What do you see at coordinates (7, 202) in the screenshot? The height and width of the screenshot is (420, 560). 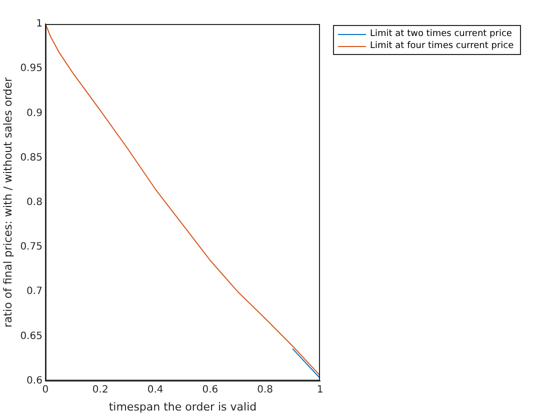 I see `y-axis-title: ratio of final prices: with / without sales order` at bounding box center [7, 202].